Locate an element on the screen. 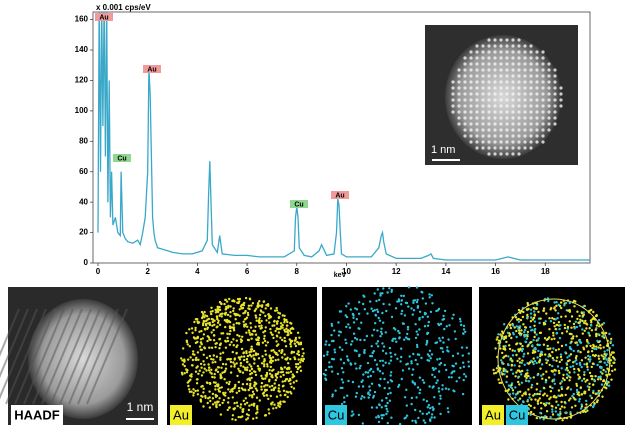 Image resolution: width=625 pixels, height=425 pixels. y-tick-label: 80 is located at coordinates (83, 140).